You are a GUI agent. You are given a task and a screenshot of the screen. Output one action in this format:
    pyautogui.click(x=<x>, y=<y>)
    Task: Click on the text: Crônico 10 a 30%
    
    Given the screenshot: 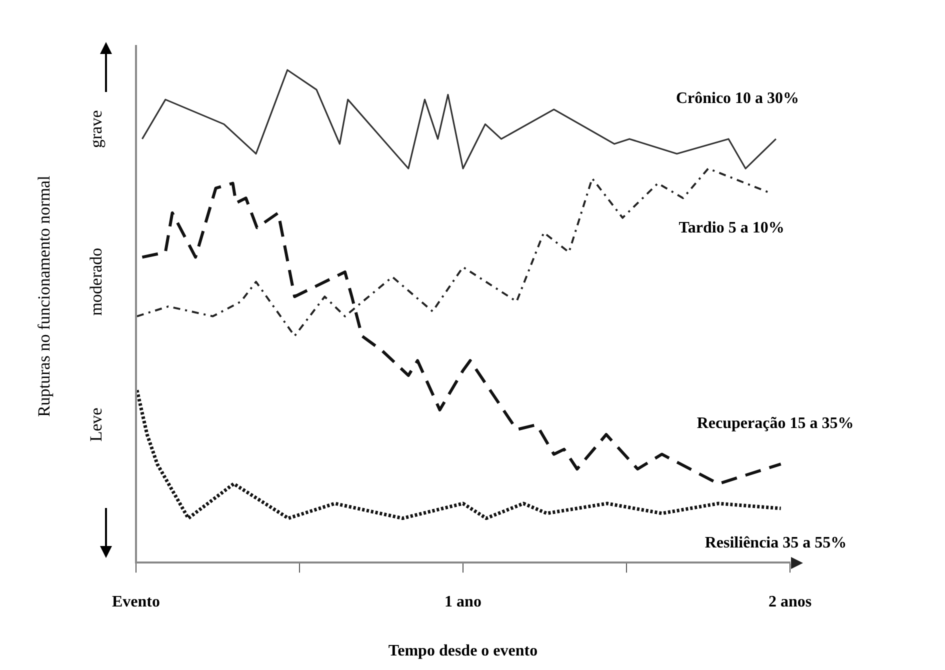 What is the action you would take?
    pyautogui.click(x=738, y=99)
    